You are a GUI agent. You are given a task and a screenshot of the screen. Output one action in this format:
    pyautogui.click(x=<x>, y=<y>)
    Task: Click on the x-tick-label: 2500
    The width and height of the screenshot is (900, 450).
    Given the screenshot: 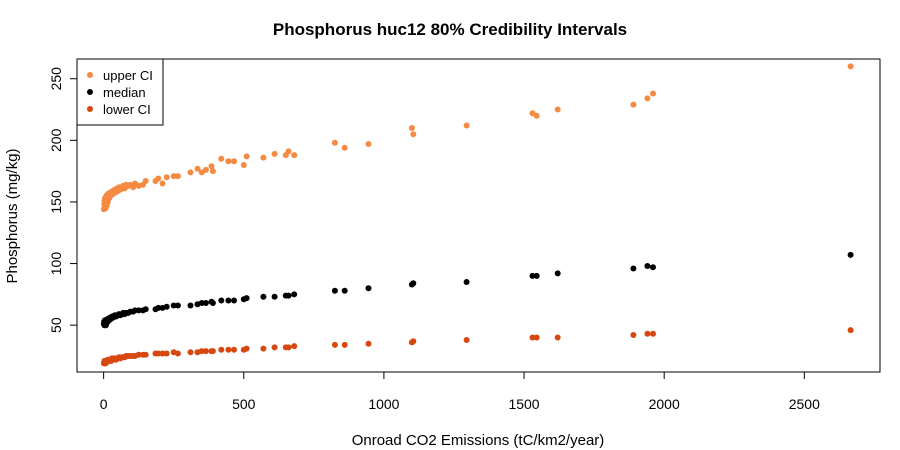 What is the action you would take?
    pyautogui.click(x=804, y=404)
    